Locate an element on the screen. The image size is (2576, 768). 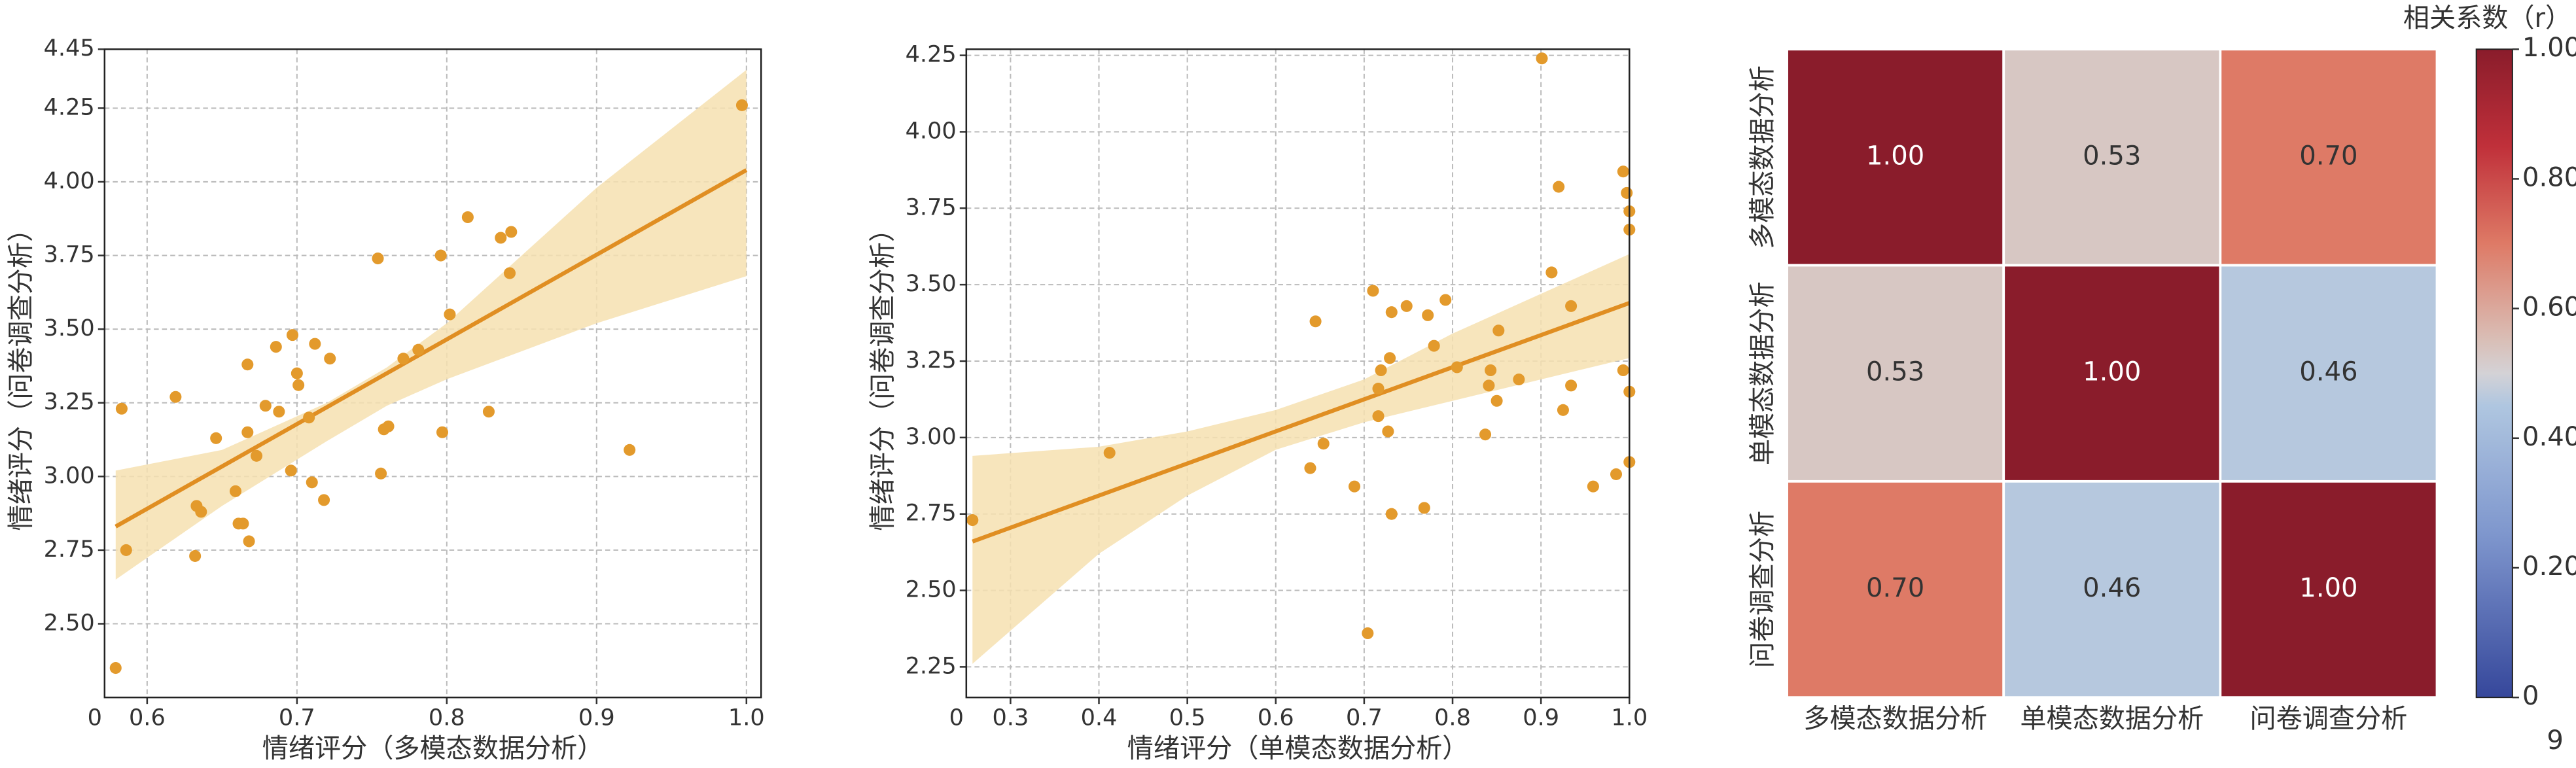
cell-label: 0.53 is located at coordinates (2112, 156).